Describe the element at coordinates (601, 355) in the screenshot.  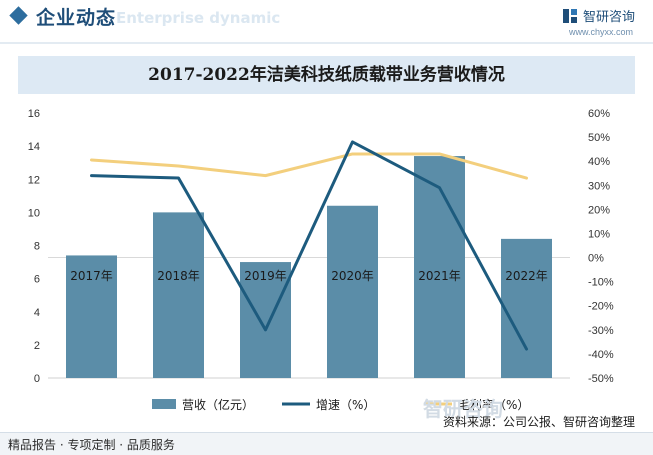
I see `y-right-tick-label: -40%` at that location.